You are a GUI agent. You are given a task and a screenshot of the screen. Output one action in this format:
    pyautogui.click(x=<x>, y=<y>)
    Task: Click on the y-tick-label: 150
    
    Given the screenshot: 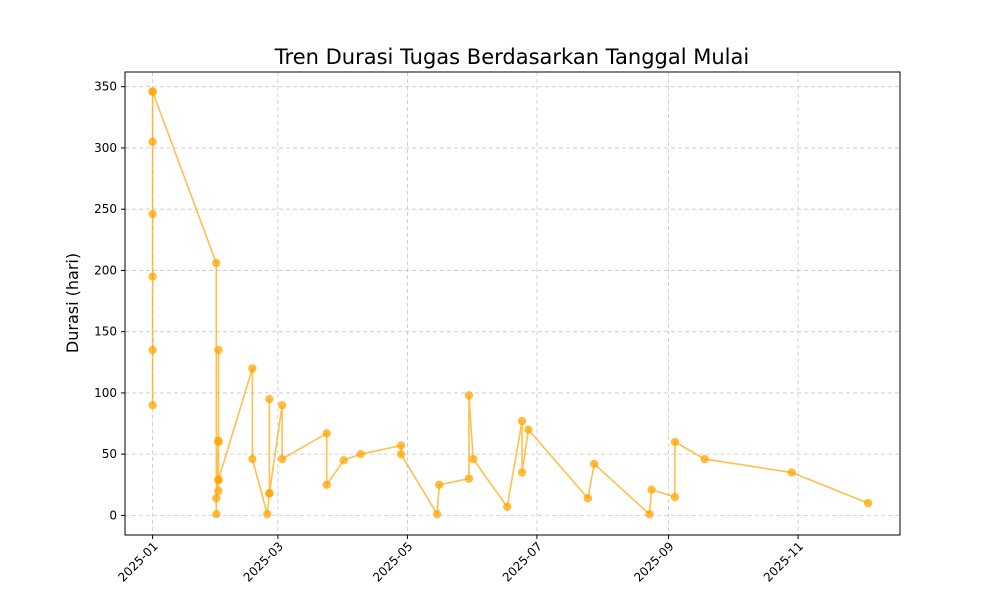 What is the action you would take?
    pyautogui.click(x=105, y=332)
    